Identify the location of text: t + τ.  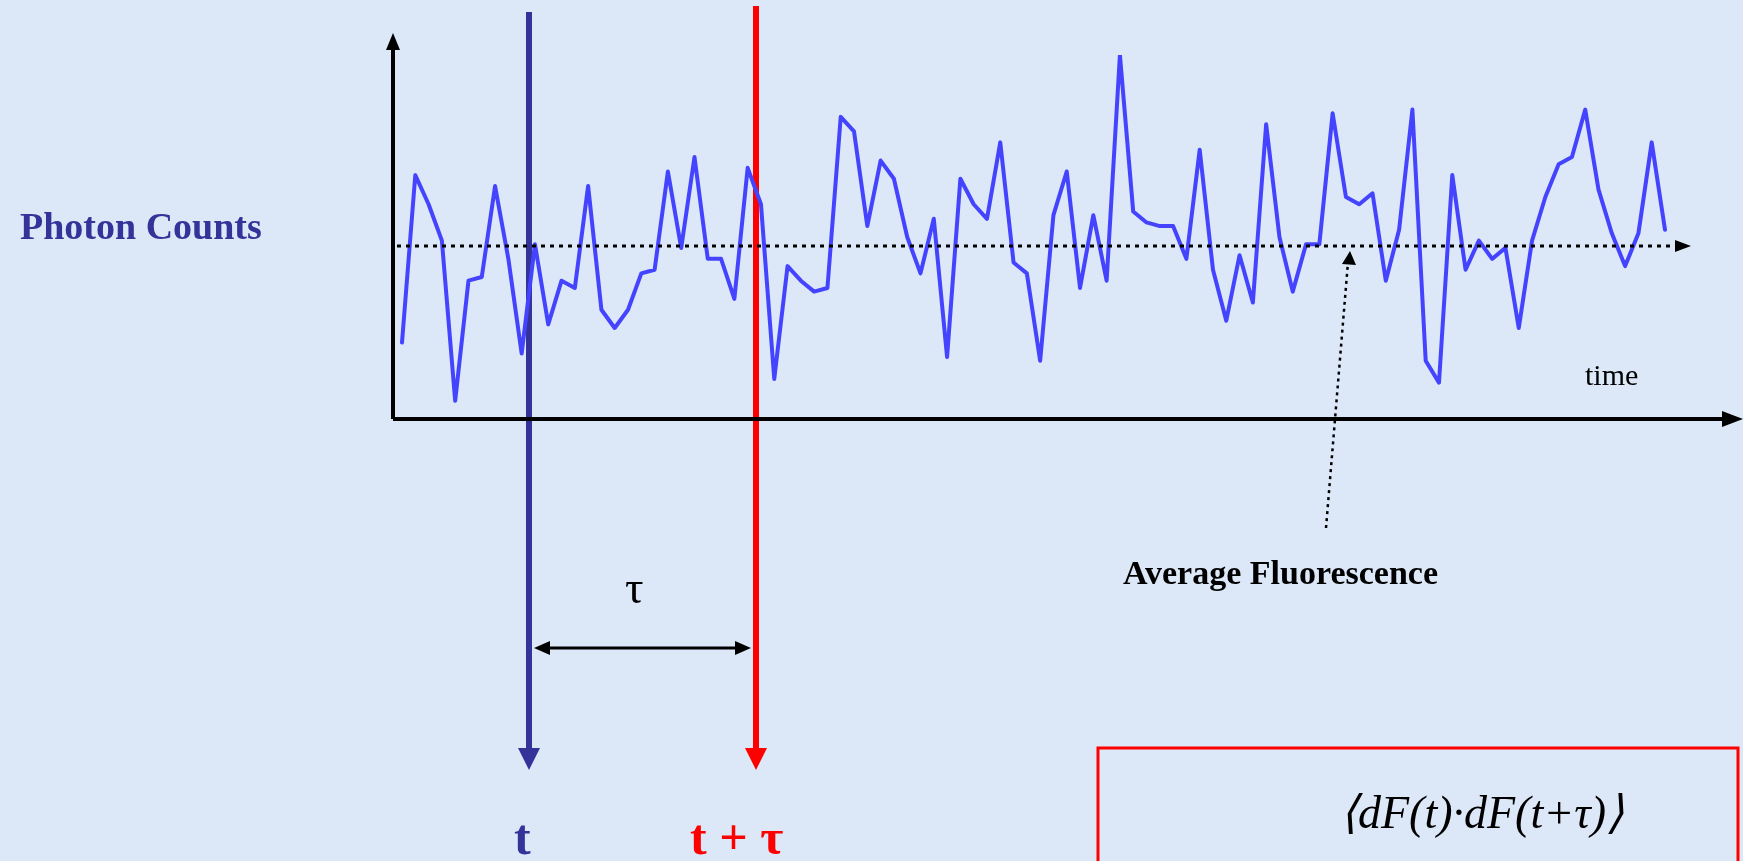
(737, 835).